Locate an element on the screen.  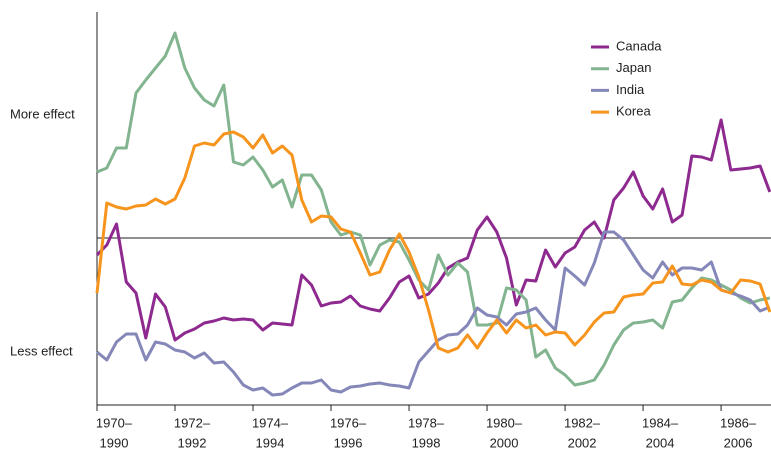
x-tick-label: 1984– is located at coordinates (660, 422).